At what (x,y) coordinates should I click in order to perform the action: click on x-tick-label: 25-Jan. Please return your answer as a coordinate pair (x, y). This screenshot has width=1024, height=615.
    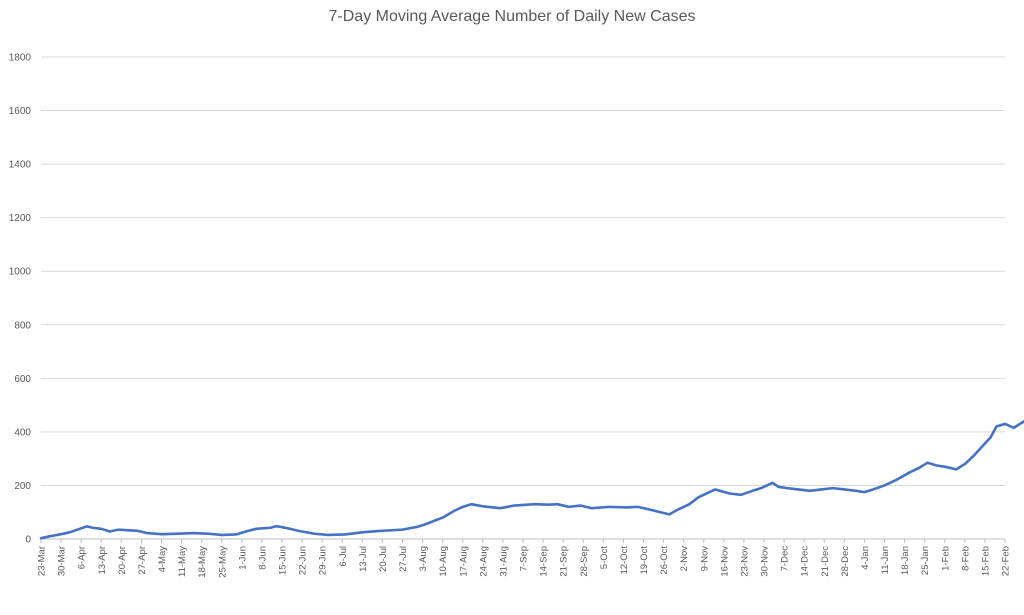
    Looking at the image, I should click on (925, 560).